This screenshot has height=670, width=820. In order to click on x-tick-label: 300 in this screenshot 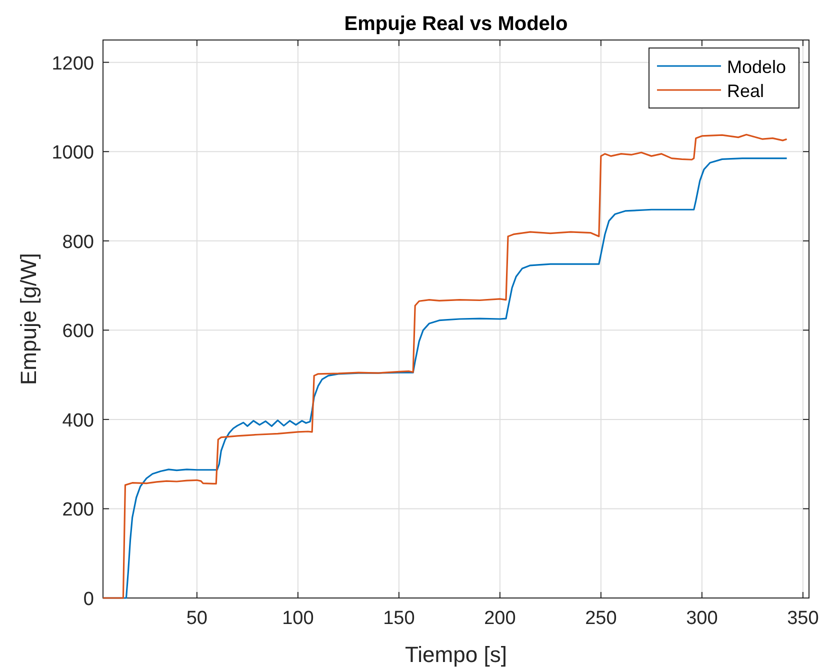, I will do `click(702, 618)`.